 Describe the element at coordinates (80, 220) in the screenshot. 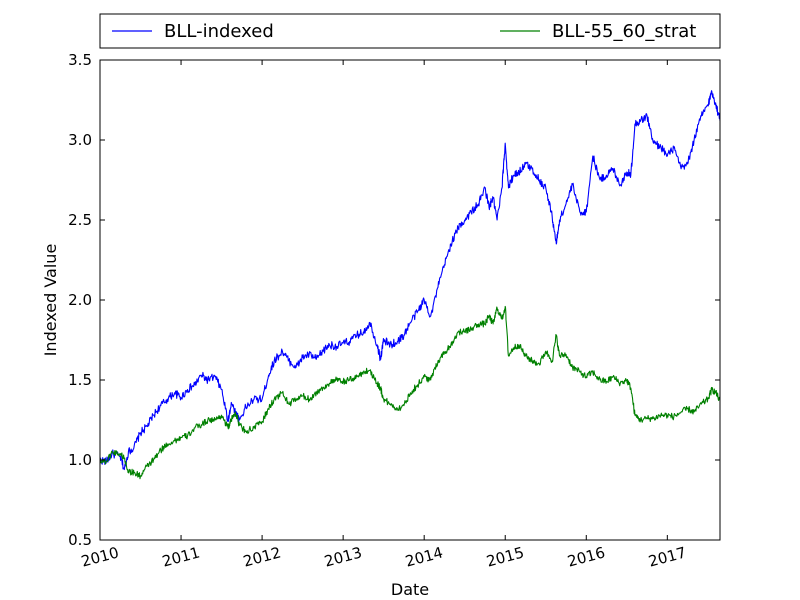

I see `y-tick-label: 2.5` at that location.